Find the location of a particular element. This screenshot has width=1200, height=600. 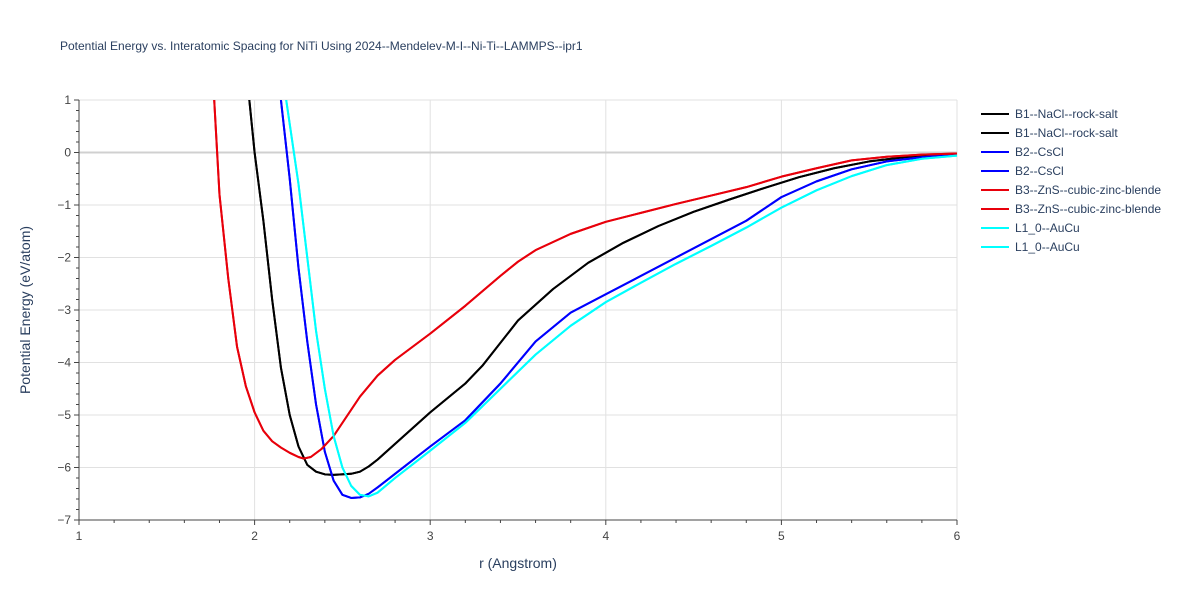

y-tick-label: 1 is located at coordinates (67, 100).